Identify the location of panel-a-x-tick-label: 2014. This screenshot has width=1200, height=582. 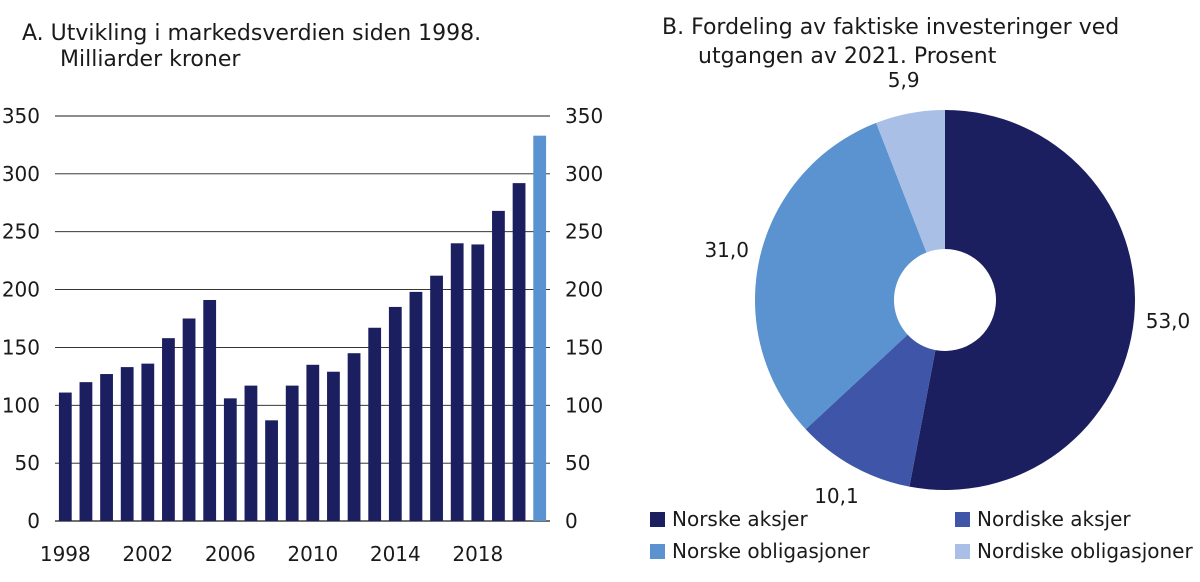
(395, 554).